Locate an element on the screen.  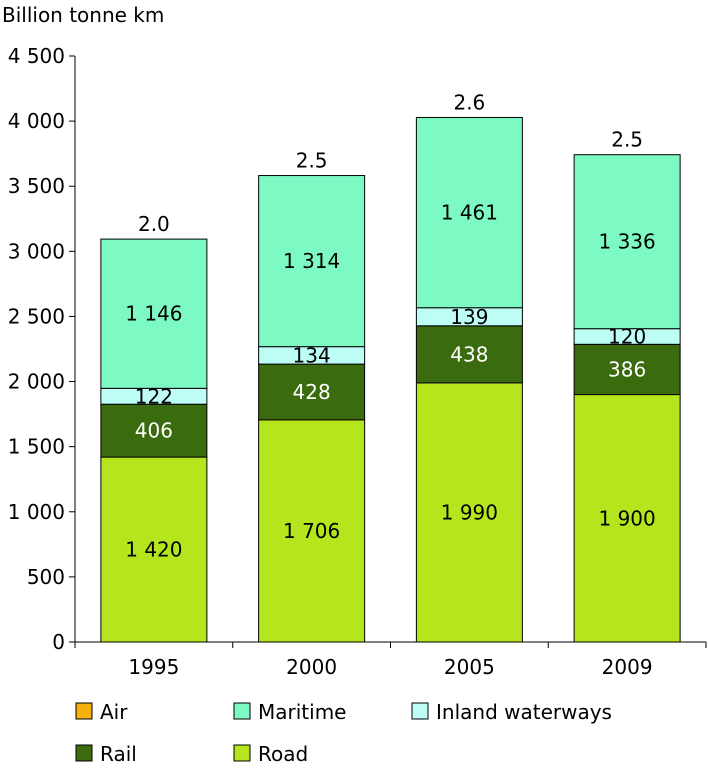
data-label-rail-2000: 428 is located at coordinates (312, 392).